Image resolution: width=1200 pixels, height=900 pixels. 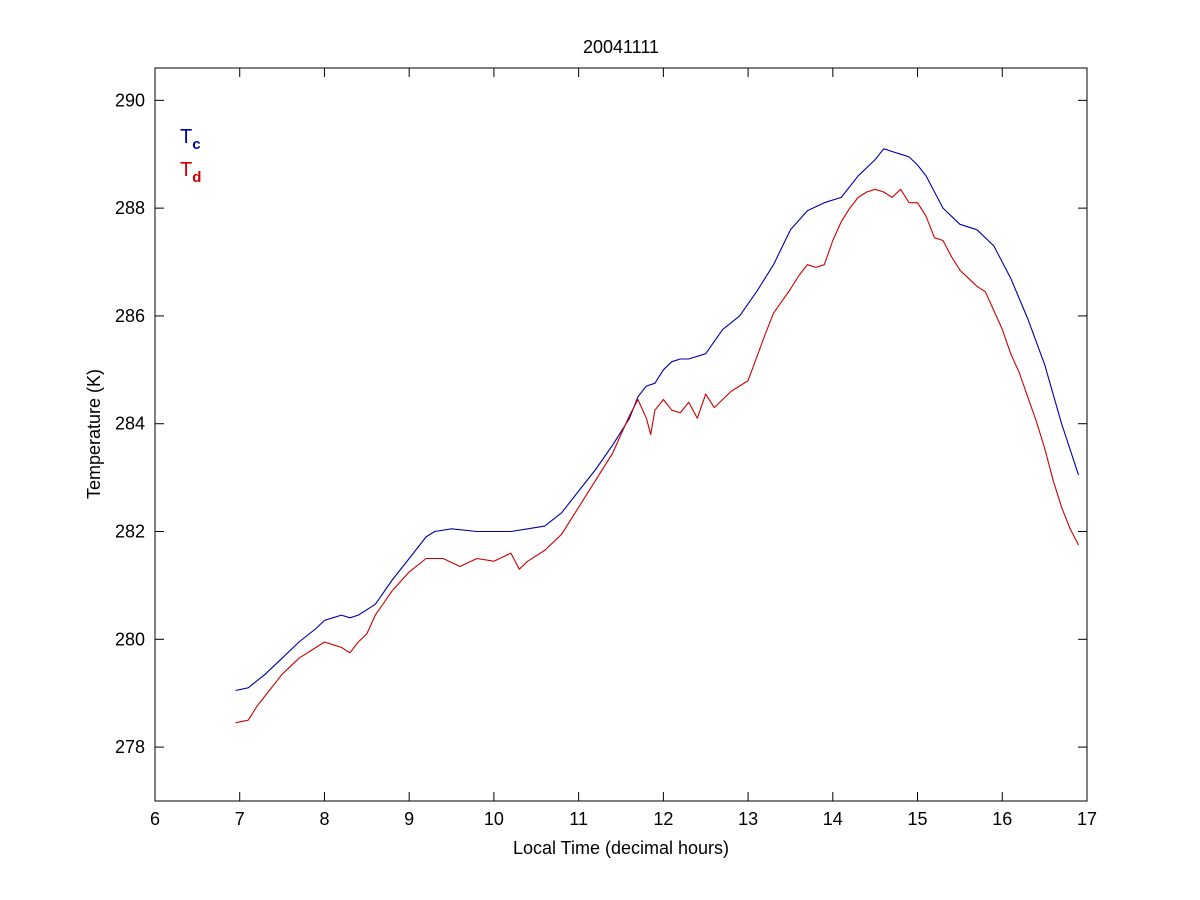 What do you see at coordinates (578, 819) in the screenshot?
I see `x-tick-label: 11` at bounding box center [578, 819].